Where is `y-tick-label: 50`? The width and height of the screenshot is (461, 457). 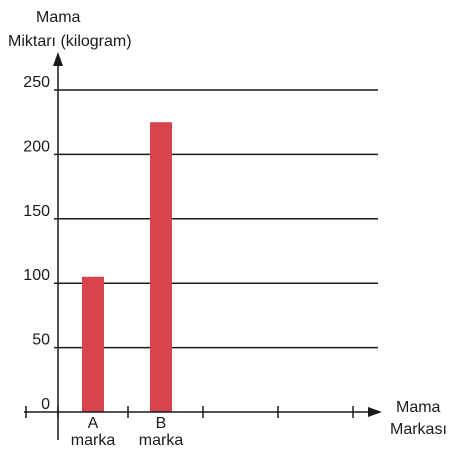 y-tick-label: 50 is located at coordinates (41, 340).